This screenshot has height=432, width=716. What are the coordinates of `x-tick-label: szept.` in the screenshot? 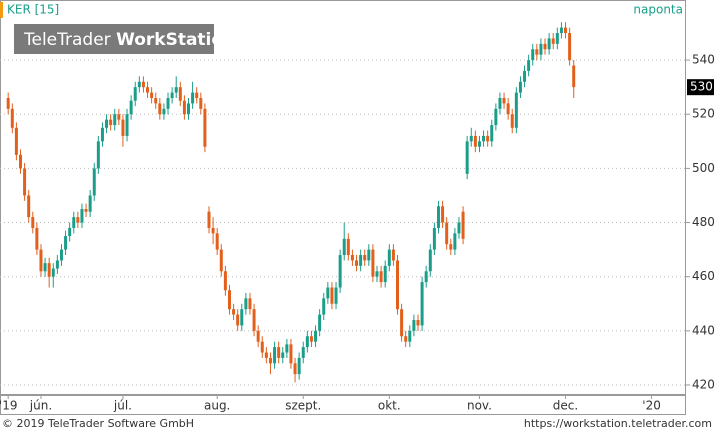 It's located at (303, 406).